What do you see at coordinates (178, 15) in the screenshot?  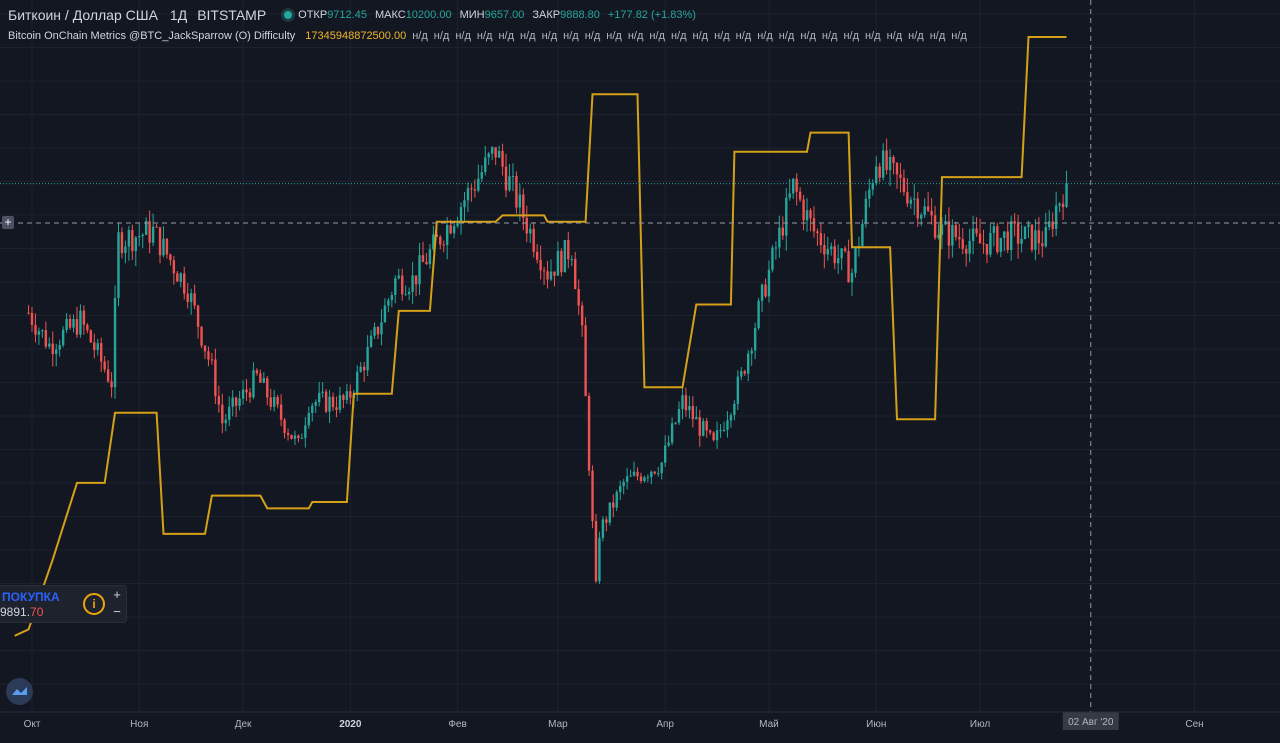 I see `interval-label: 1Д` at bounding box center [178, 15].